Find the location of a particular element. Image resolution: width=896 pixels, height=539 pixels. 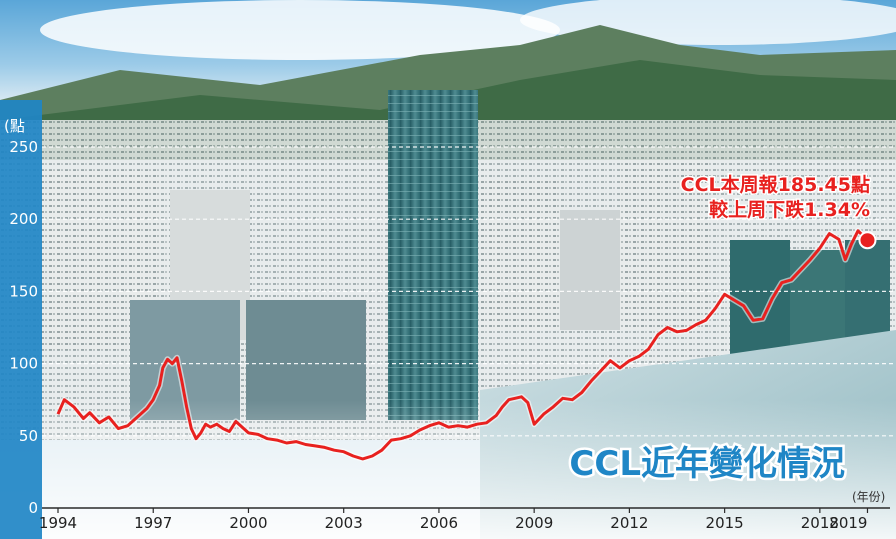

y-axis-panel is located at coordinates (21, 319).